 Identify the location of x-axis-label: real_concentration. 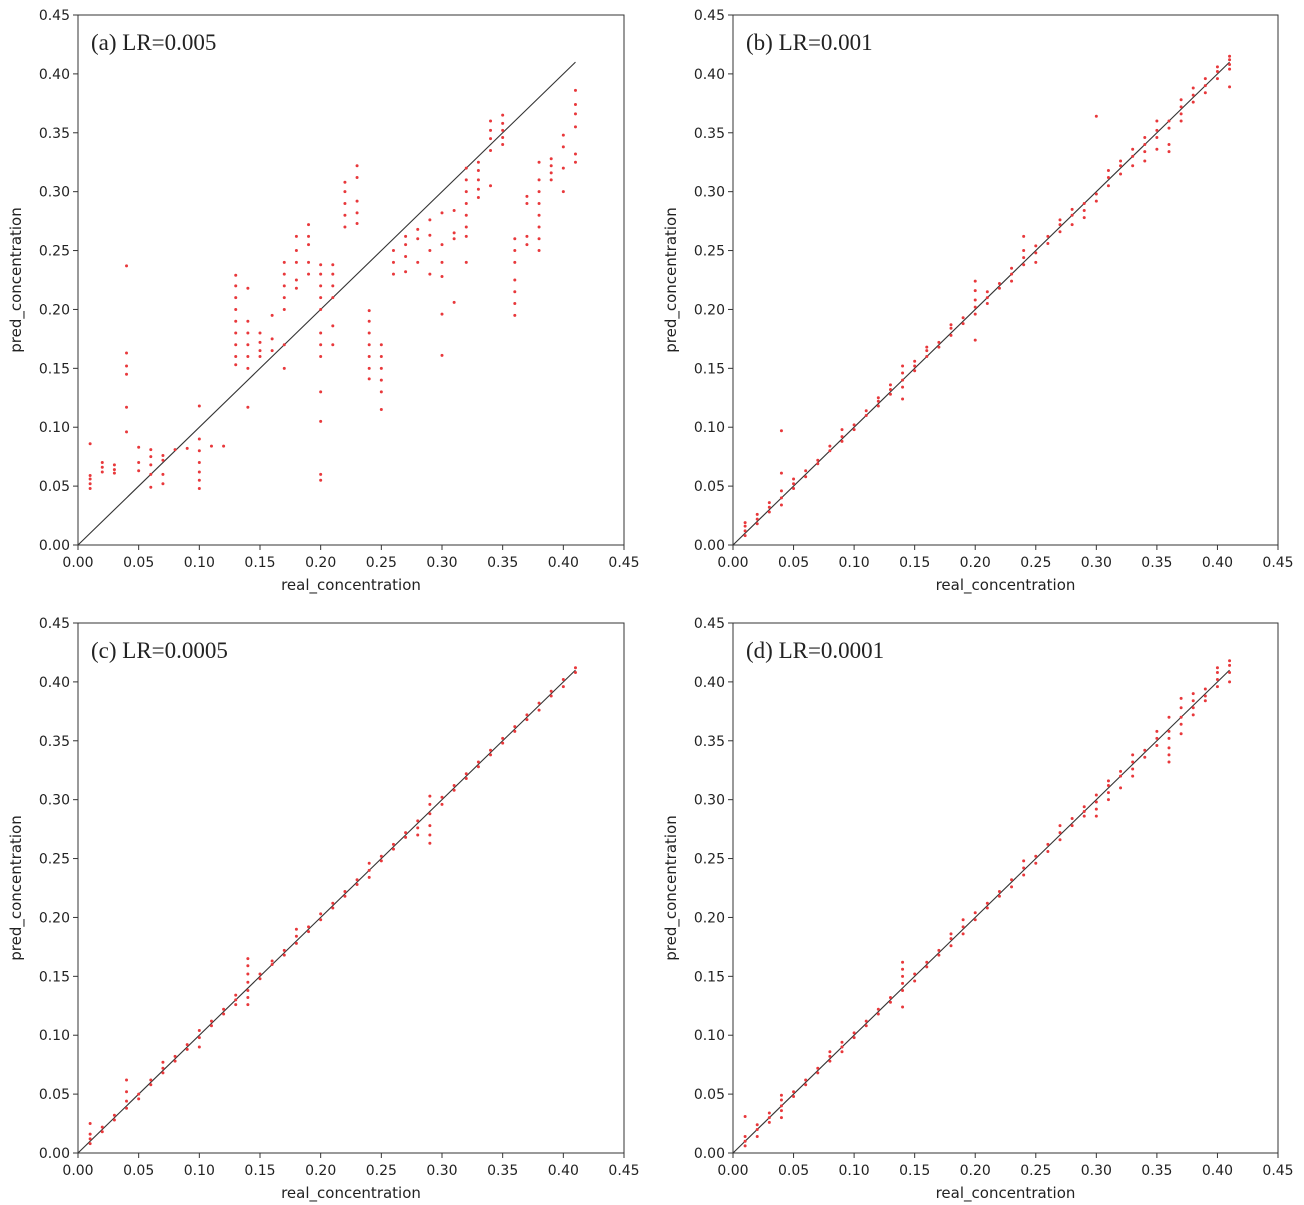
(1006, 1193).